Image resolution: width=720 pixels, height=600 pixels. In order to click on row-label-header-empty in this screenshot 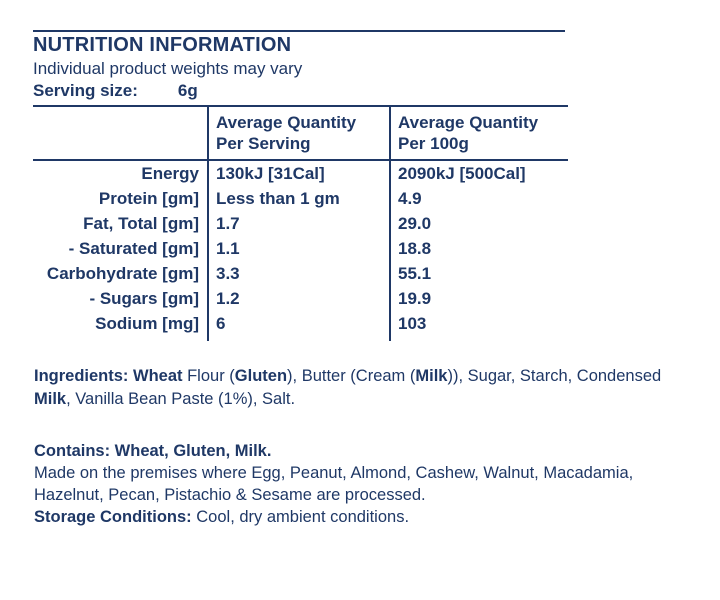, I will do `click(120, 133)`.